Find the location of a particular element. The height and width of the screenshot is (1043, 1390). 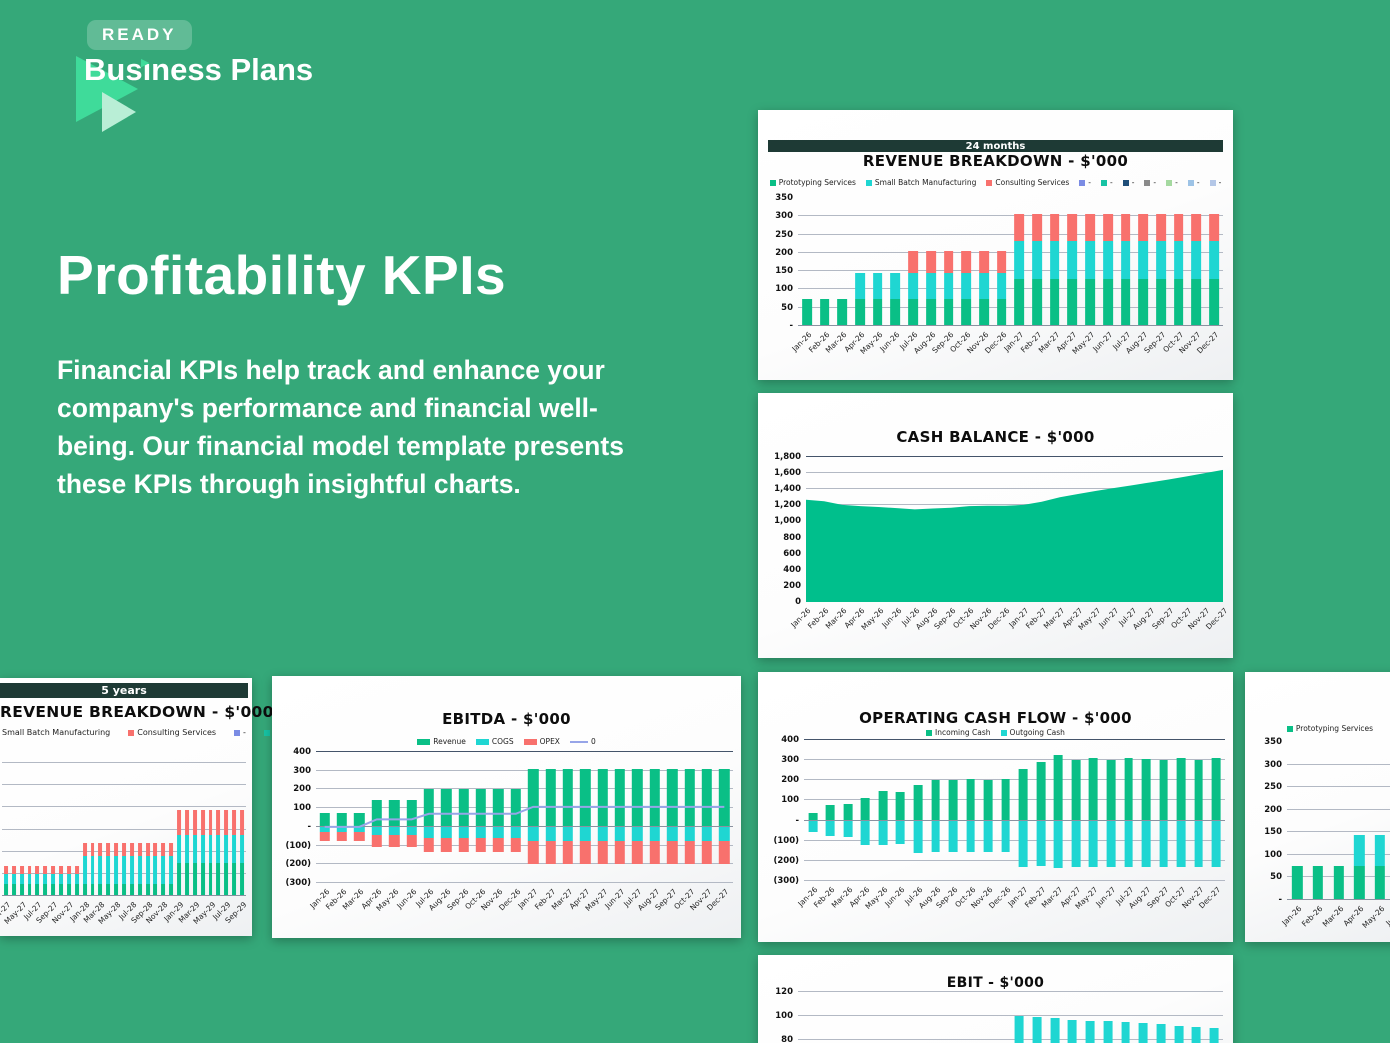

y-axis-label: 100 is located at coordinates (790, 800).